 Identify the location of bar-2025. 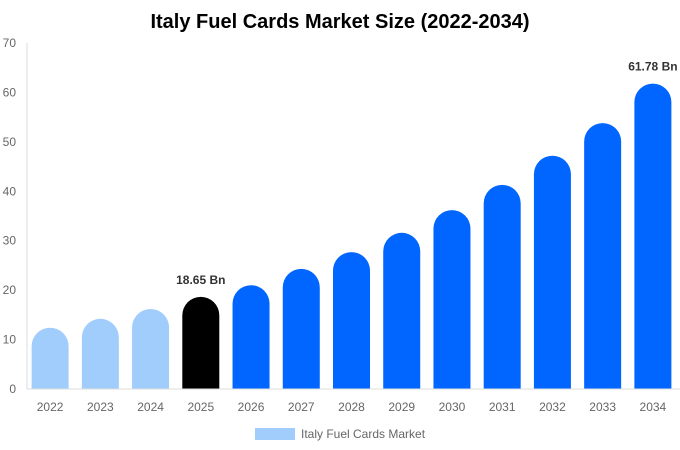
(201, 342).